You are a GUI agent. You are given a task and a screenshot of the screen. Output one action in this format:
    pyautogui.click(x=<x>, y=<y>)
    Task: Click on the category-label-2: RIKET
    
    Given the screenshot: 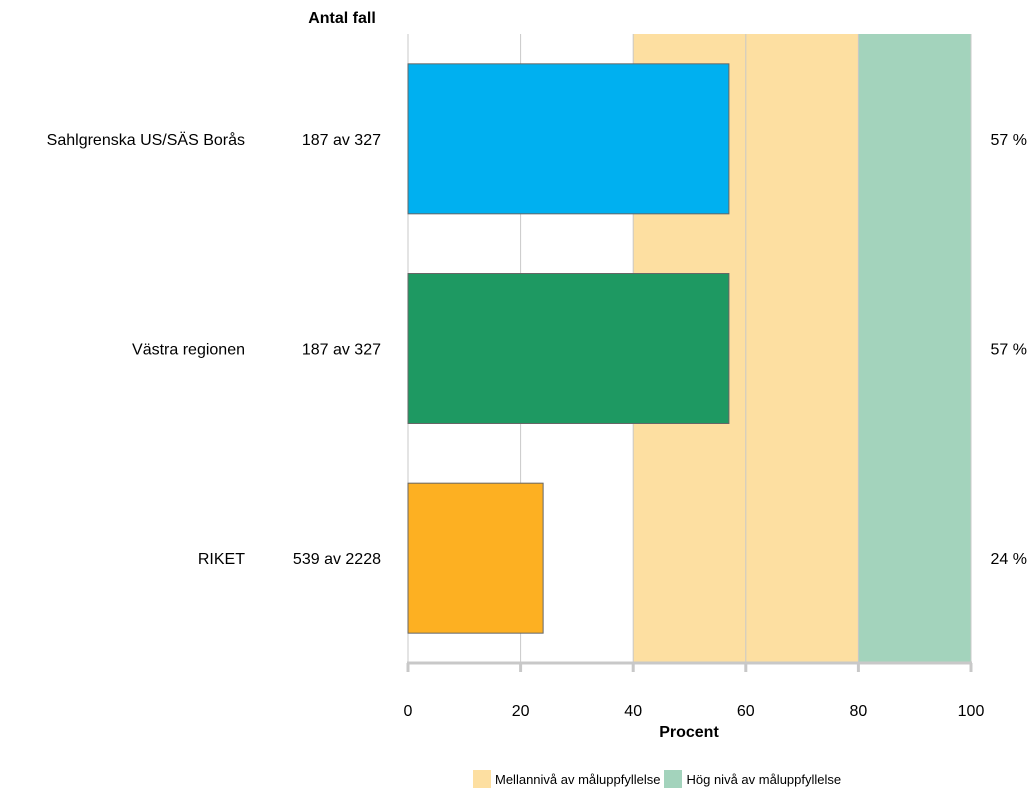 What is the action you would take?
    pyautogui.click(x=221, y=559)
    